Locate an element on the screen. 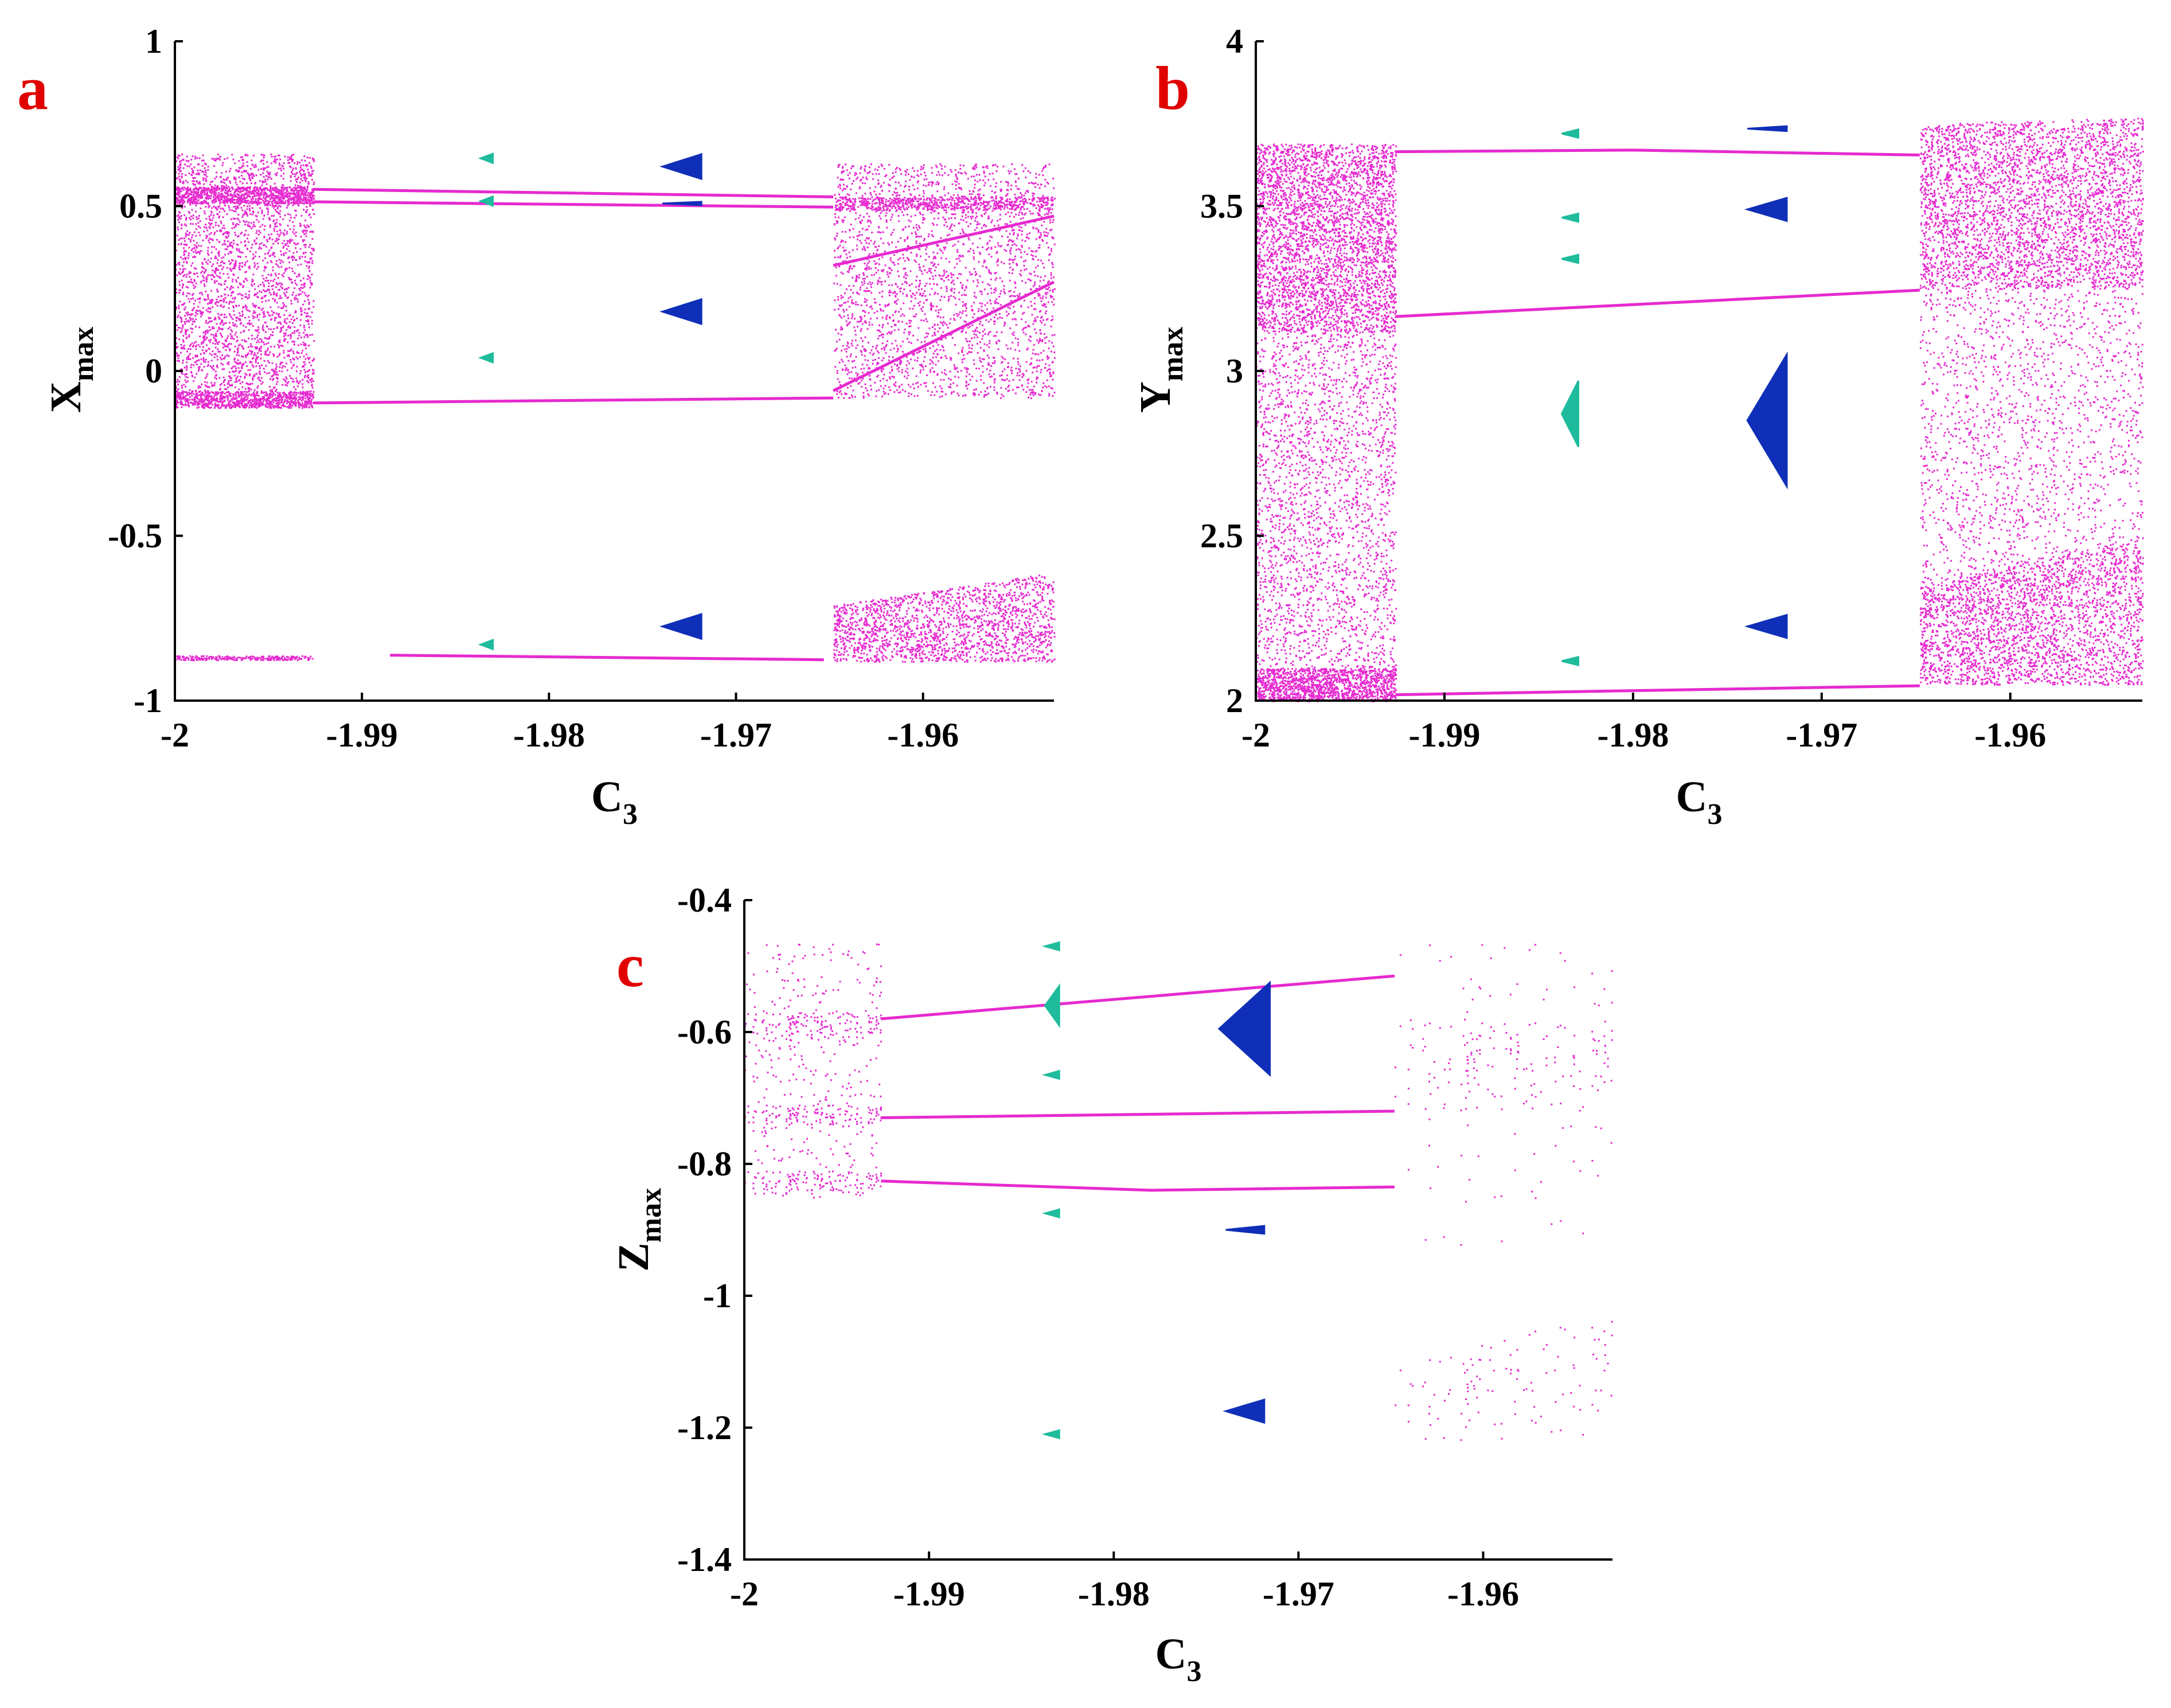  y-tick-label-a-3: 0.5 is located at coordinates (140, 206).